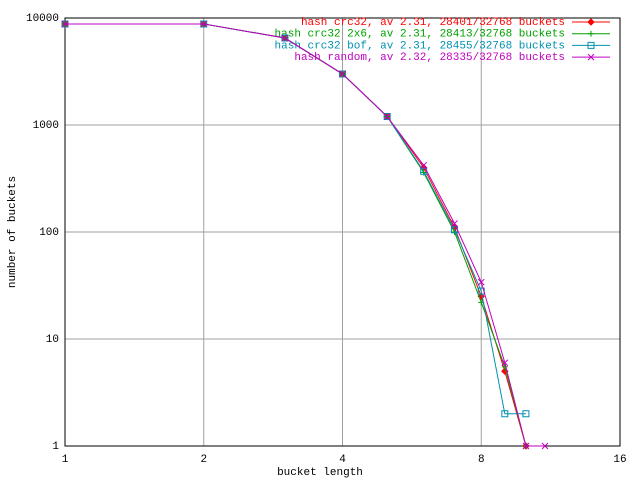  I want to click on legend-label: hash crc32, av 2.31, 28401/32768 buckets, so click(433, 23).